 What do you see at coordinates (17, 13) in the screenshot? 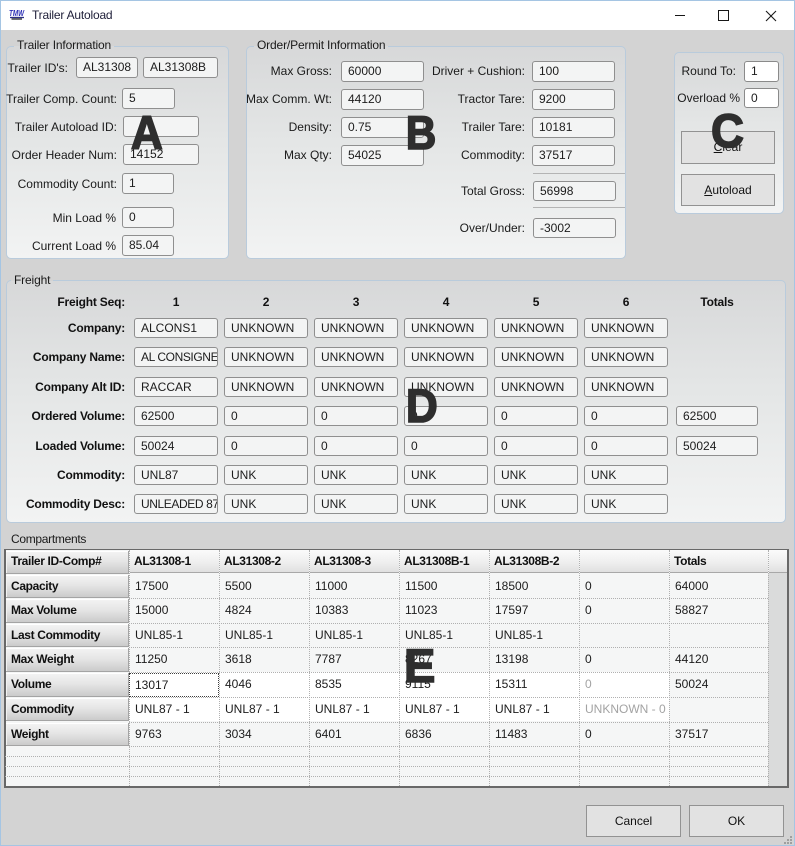
I see `svg-text: TMW` at bounding box center [17, 13].